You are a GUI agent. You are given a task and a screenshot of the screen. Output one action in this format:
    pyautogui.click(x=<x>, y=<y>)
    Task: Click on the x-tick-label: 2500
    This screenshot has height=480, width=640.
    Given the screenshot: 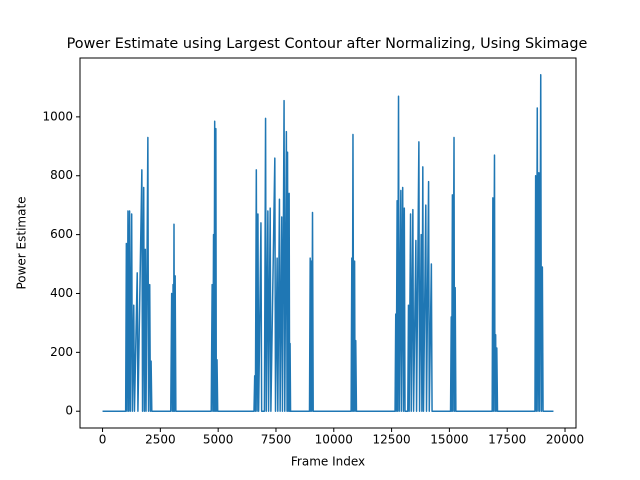 What is the action you would take?
    pyautogui.click(x=160, y=440)
    